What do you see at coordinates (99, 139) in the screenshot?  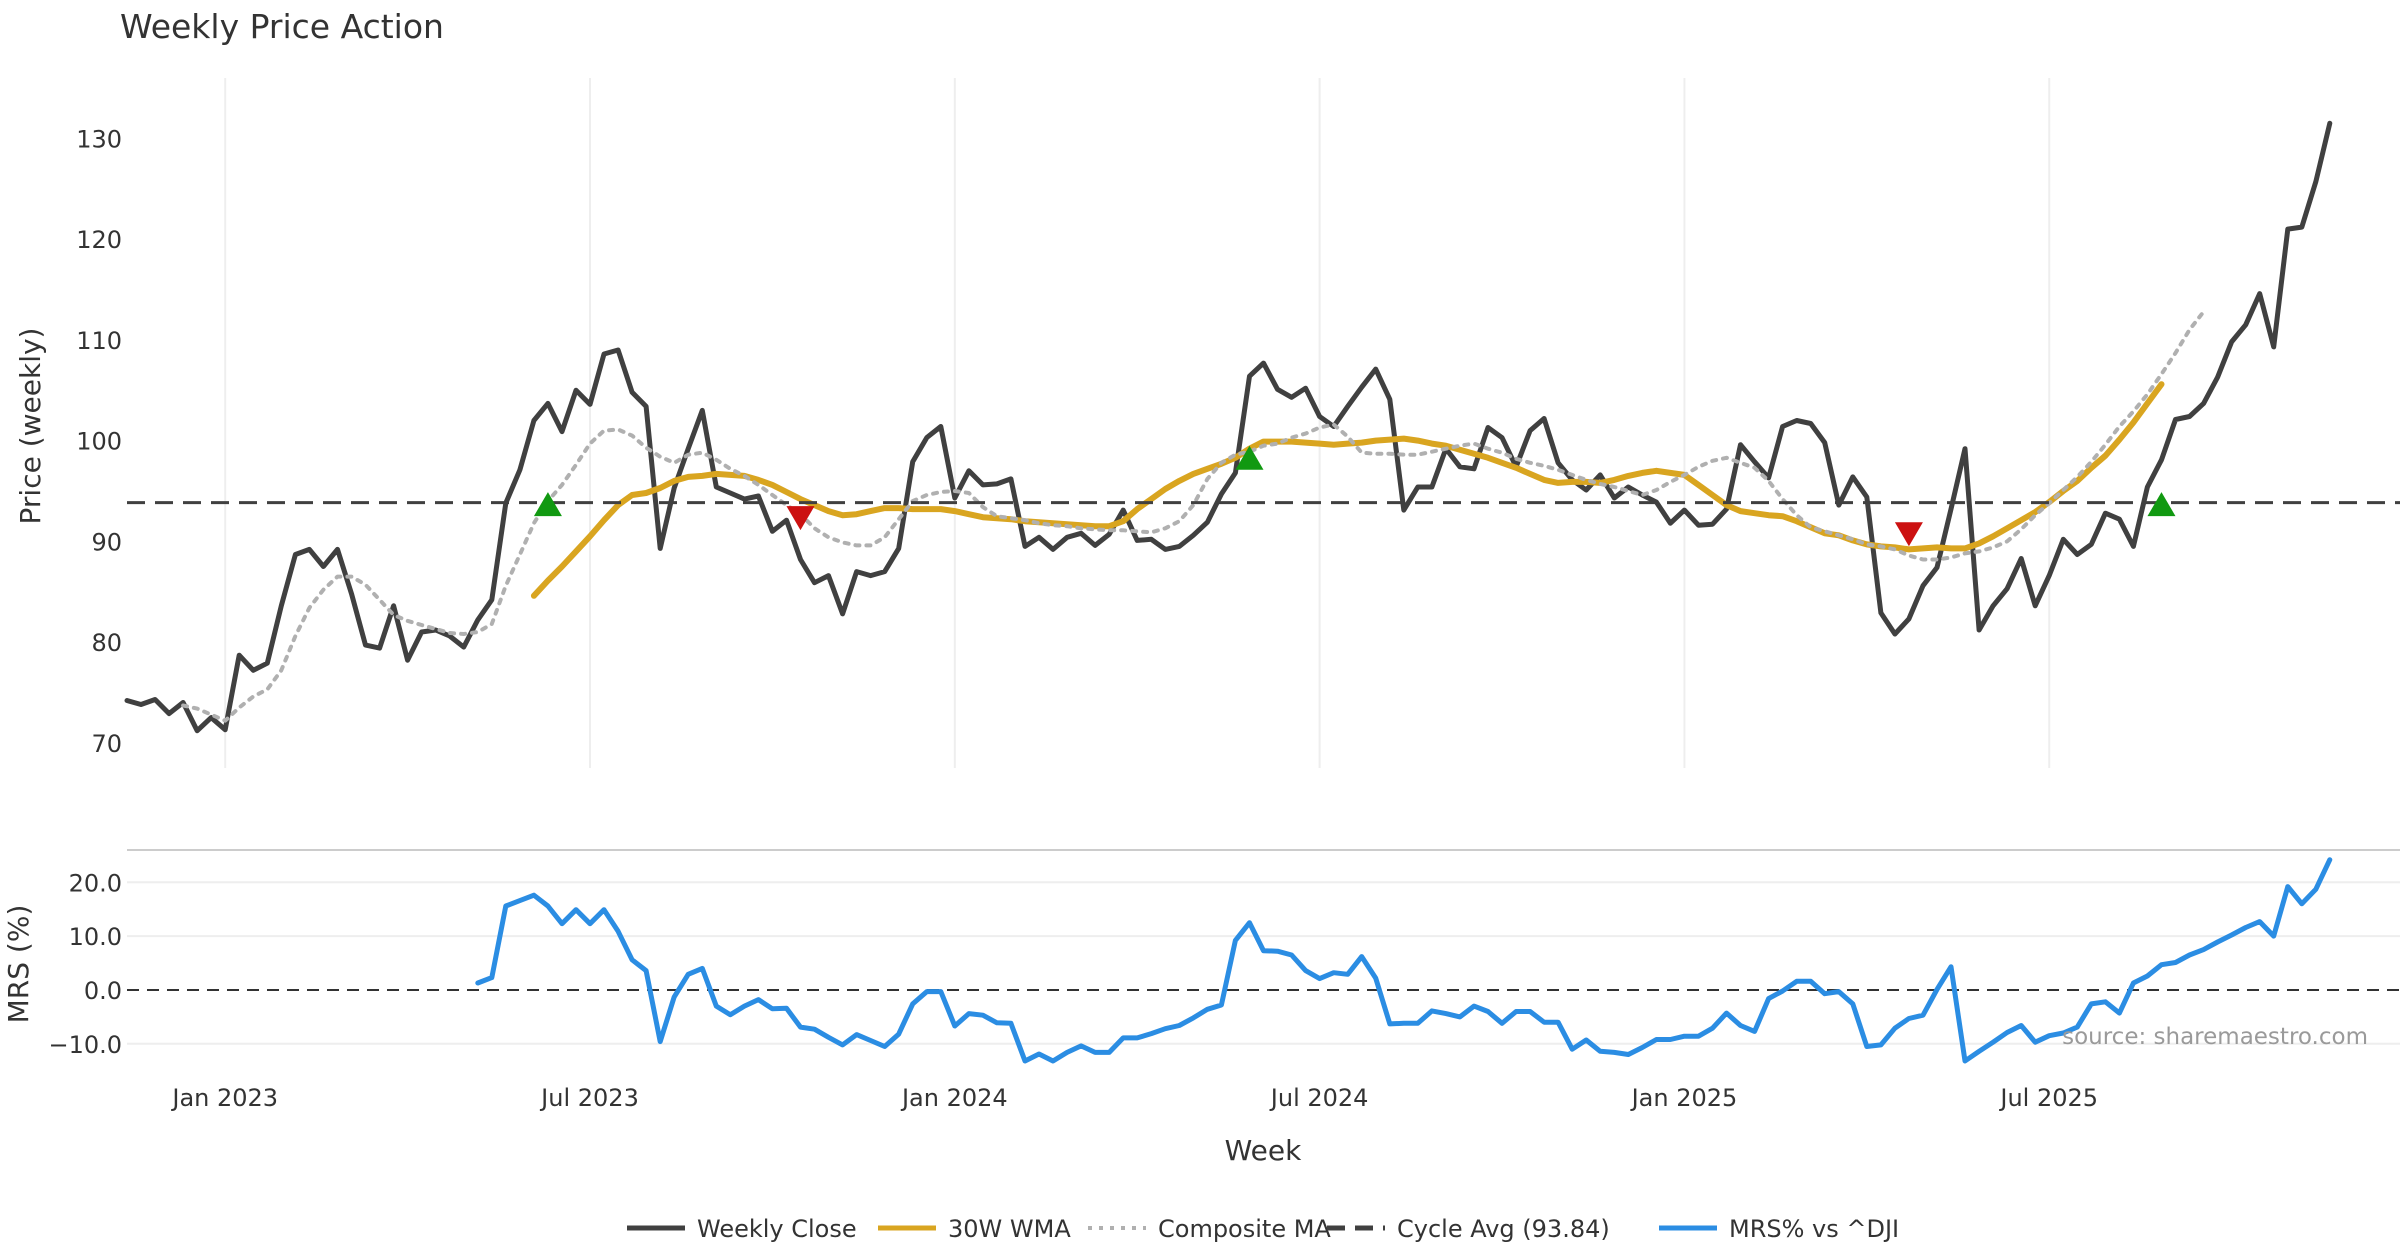 I see `price-y-tick-label: 130` at bounding box center [99, 139].